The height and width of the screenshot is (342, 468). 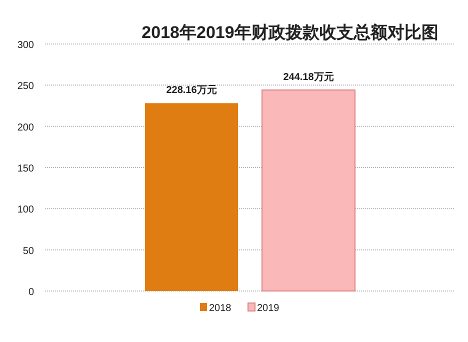 What do you see at coordinates (25, 128) in the screenshot?
I see `y-tick-label: 200` at bounding box center [25, 128].